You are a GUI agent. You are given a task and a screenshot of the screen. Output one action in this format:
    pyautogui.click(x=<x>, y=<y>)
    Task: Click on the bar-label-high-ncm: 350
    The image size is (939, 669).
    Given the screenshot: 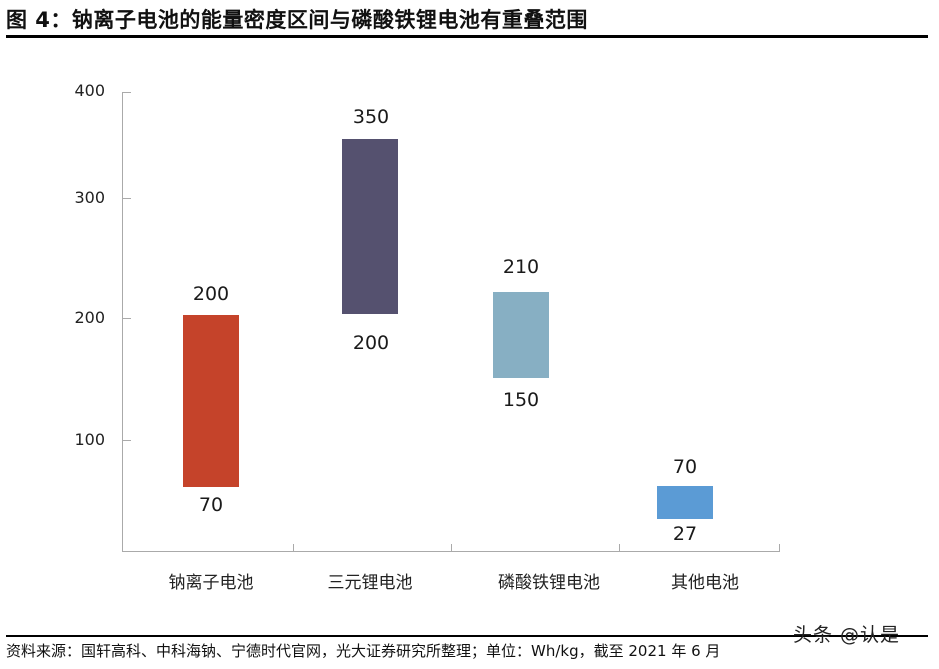 What is the action you would take?
    pyautogui.click(x=371, y=117)
    